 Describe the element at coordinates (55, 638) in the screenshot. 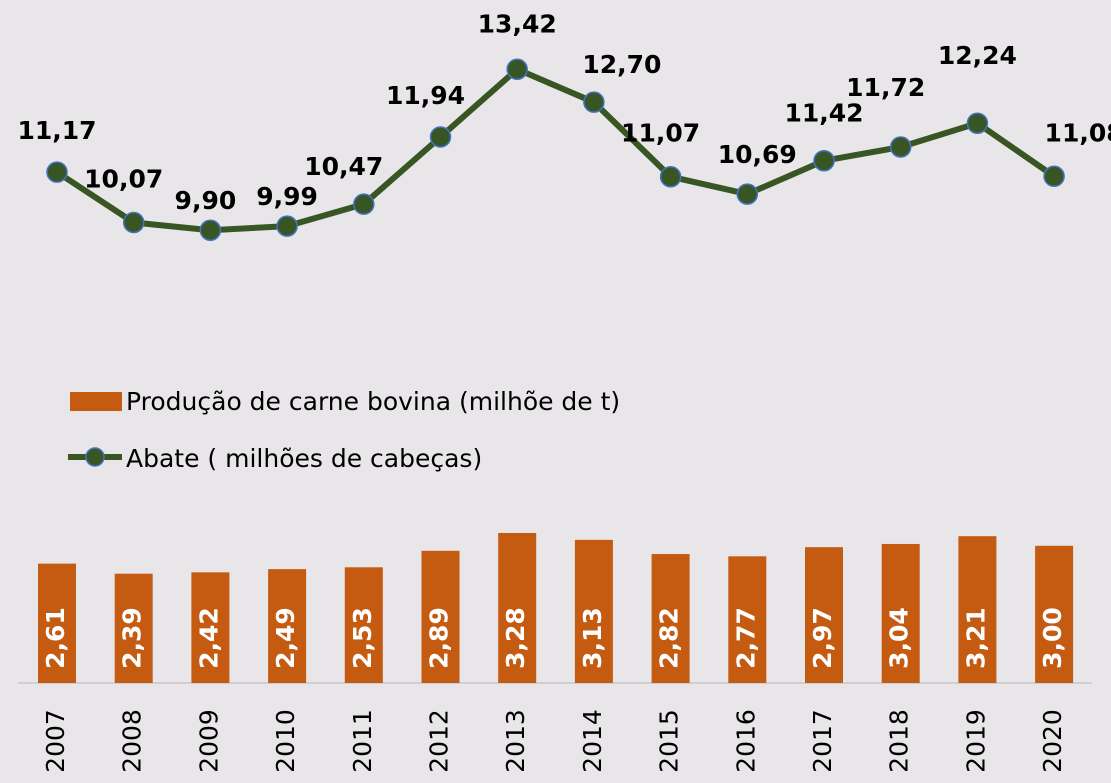

I see `data-label: 2,61` at that location.